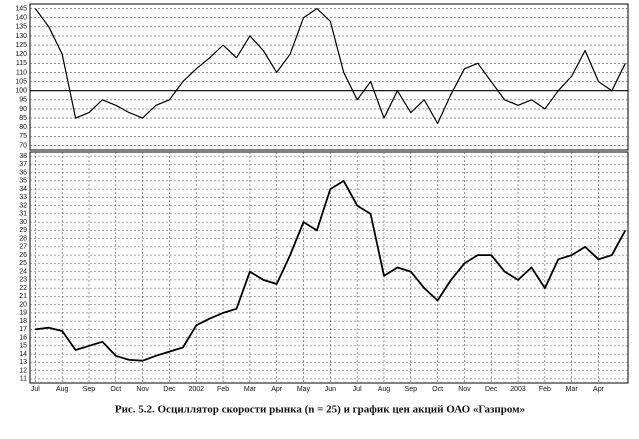  I want to click on y-tick-label: 28, so click(23, 238).